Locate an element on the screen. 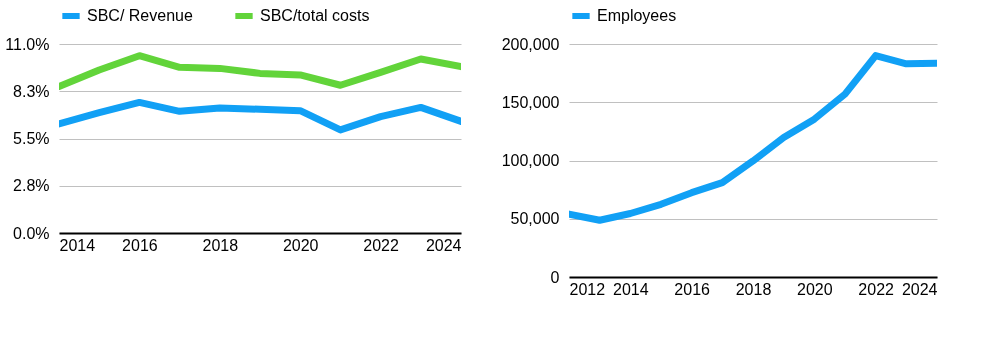 This screenshot has width=1004, height=338. y-tick-label: 11.0% is located at coordinates (27, 44).